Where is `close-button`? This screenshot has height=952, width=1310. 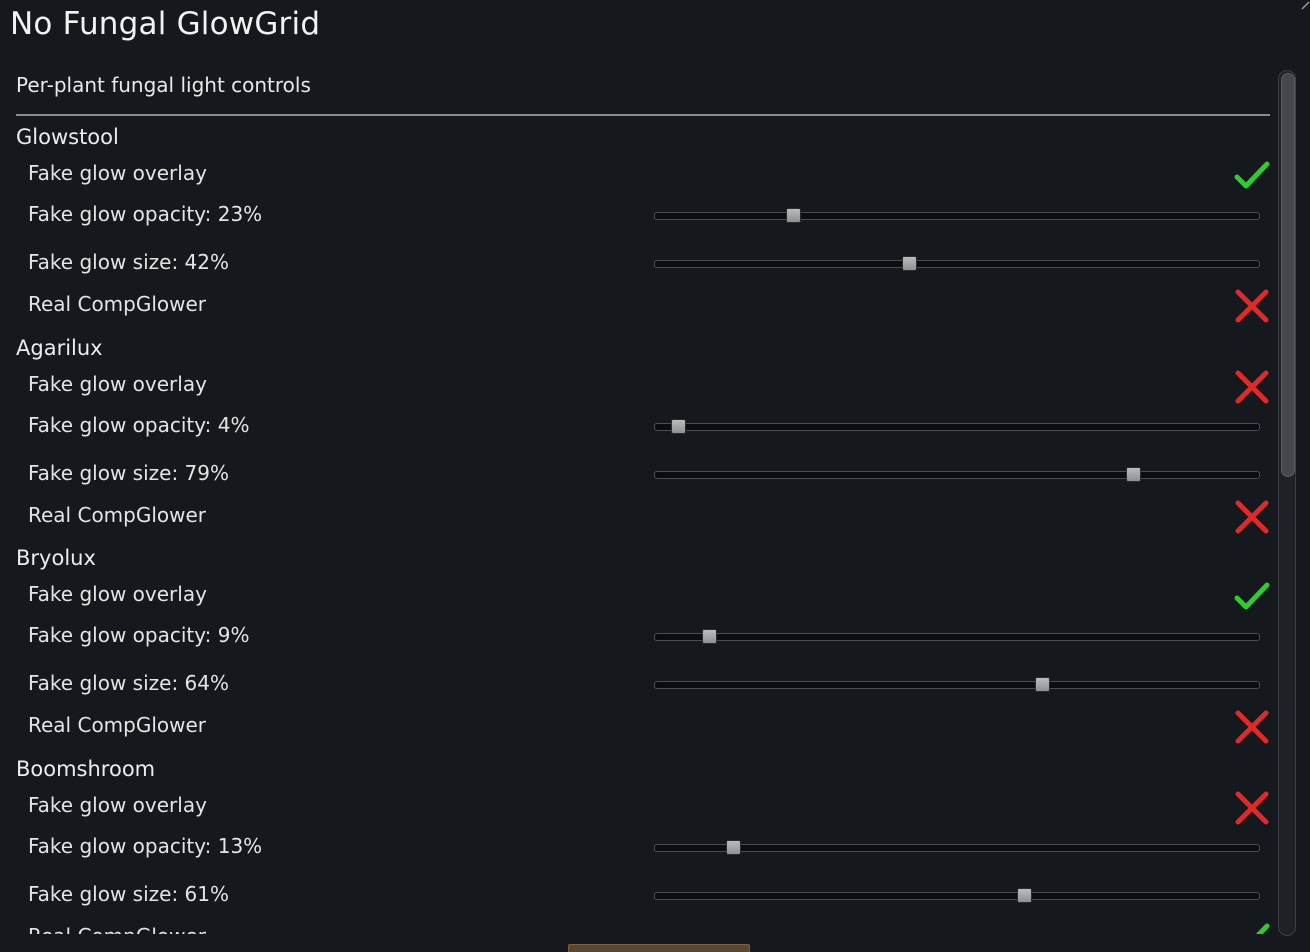
close-button is located at coordinates (659, 948).